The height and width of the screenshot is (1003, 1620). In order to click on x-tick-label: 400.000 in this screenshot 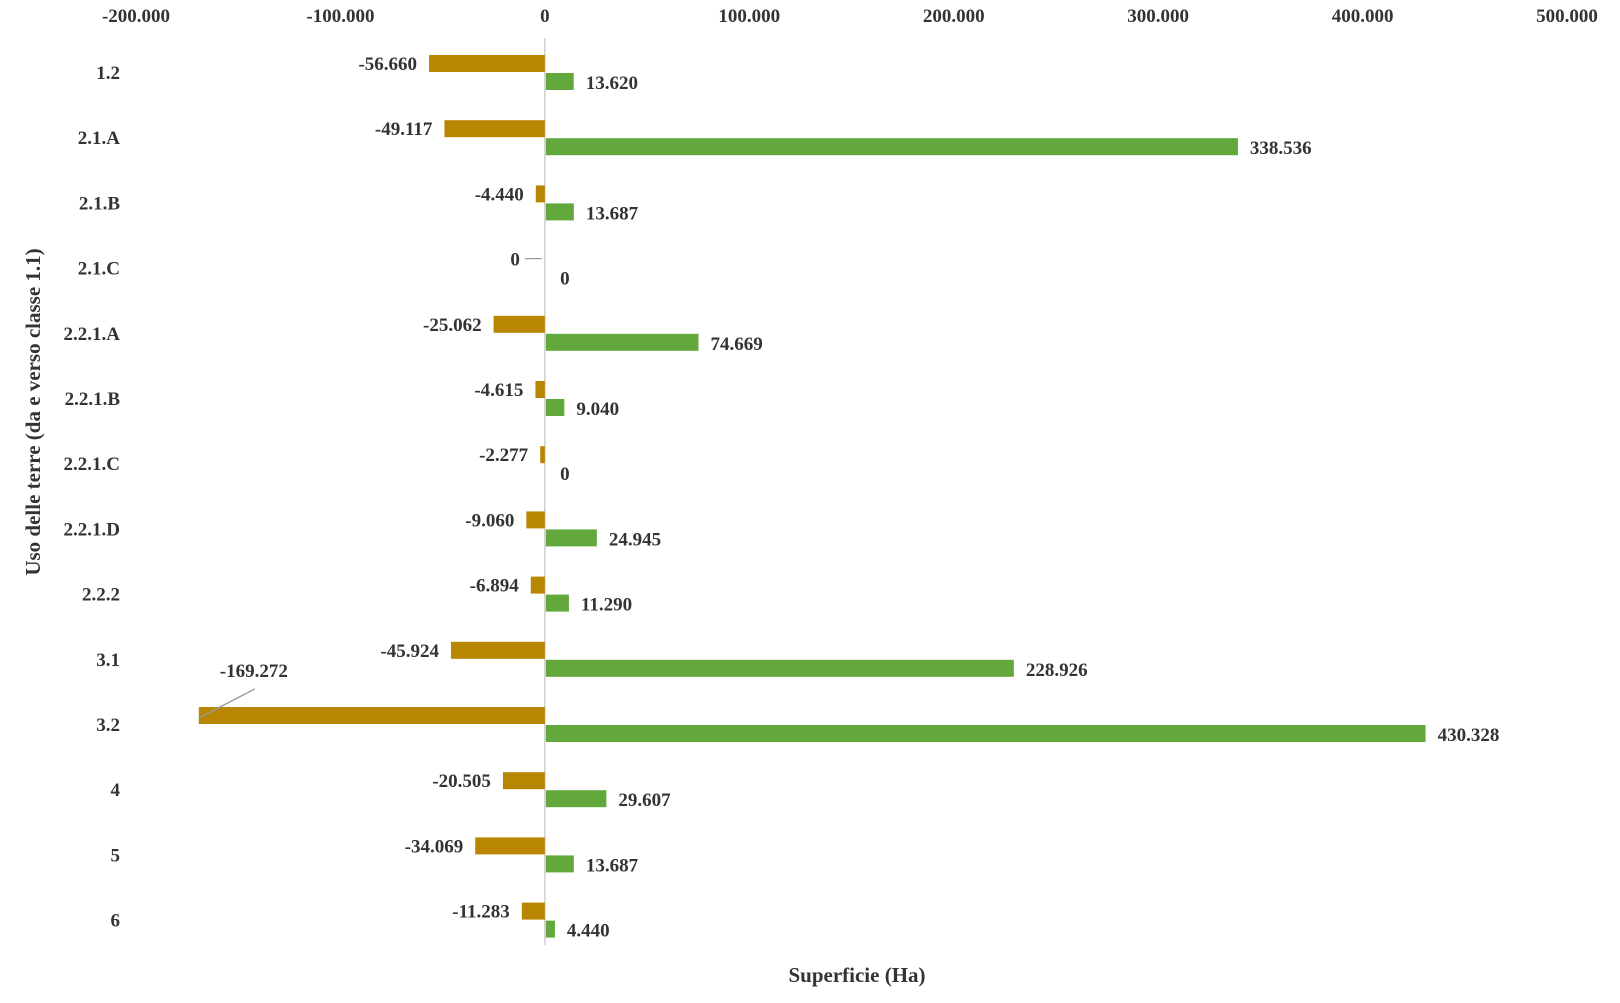, I will do `click(1363, 16)`.